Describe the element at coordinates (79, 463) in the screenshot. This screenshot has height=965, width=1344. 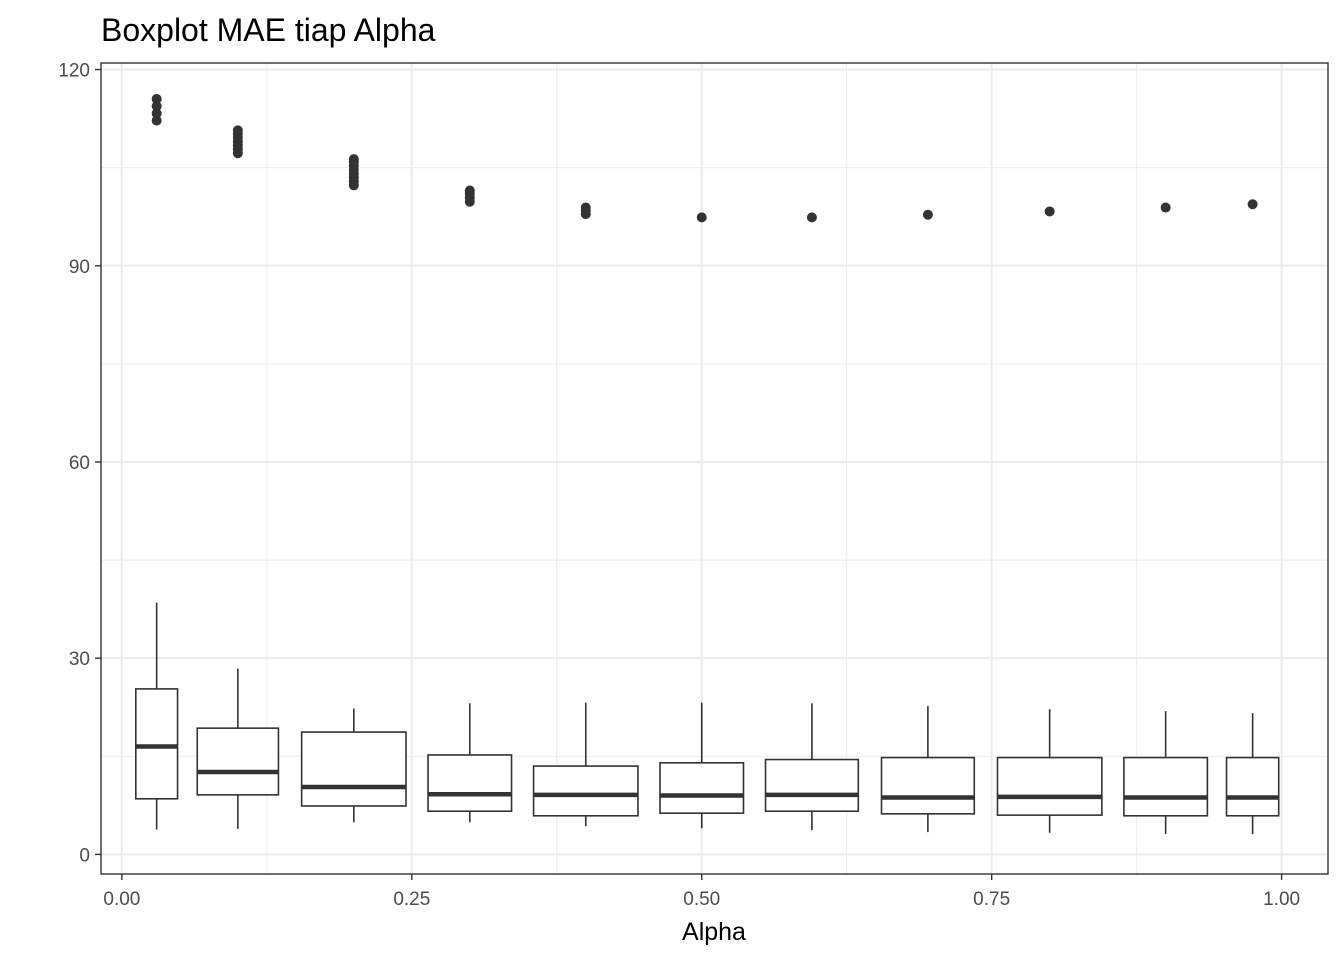
I see `y-tick-label: 60` at that location.